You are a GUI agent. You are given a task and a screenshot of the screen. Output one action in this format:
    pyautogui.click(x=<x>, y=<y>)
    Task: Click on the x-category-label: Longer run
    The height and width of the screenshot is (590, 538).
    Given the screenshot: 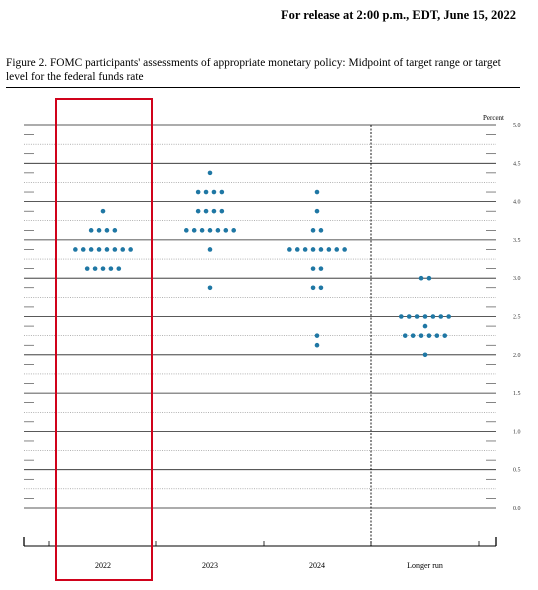 What is the action you would take?
    pyautogui.click(x=425, y=565)
    